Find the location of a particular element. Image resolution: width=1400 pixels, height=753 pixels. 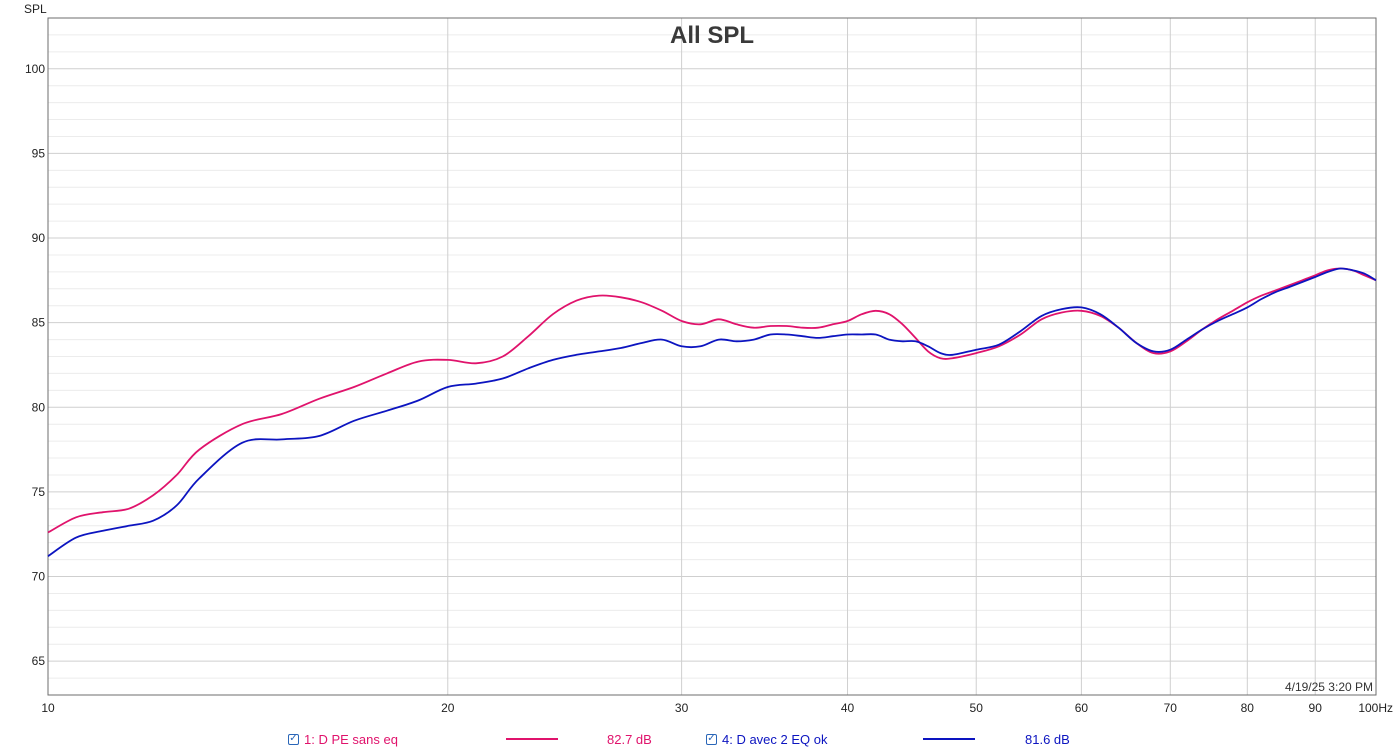

legend-level-series-1-wrap: 82.7 dB is located at coordinates (629, 739).